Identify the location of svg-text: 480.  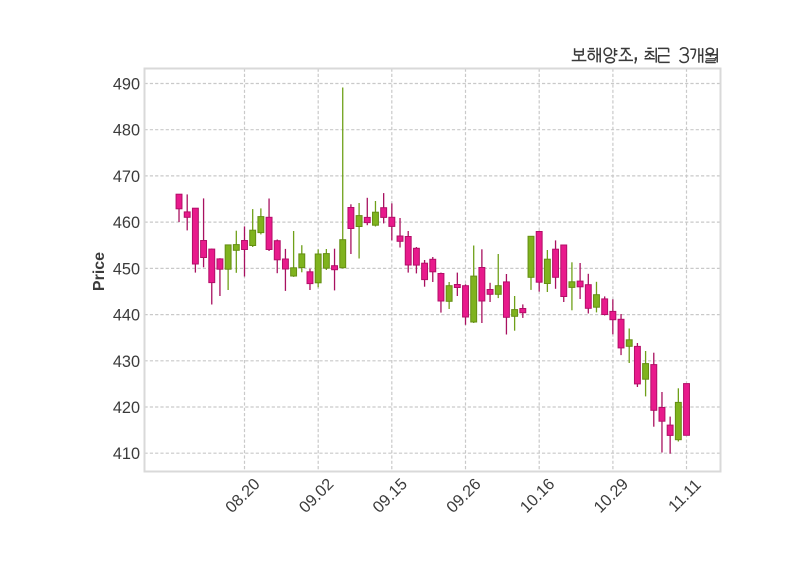
(126, 131).